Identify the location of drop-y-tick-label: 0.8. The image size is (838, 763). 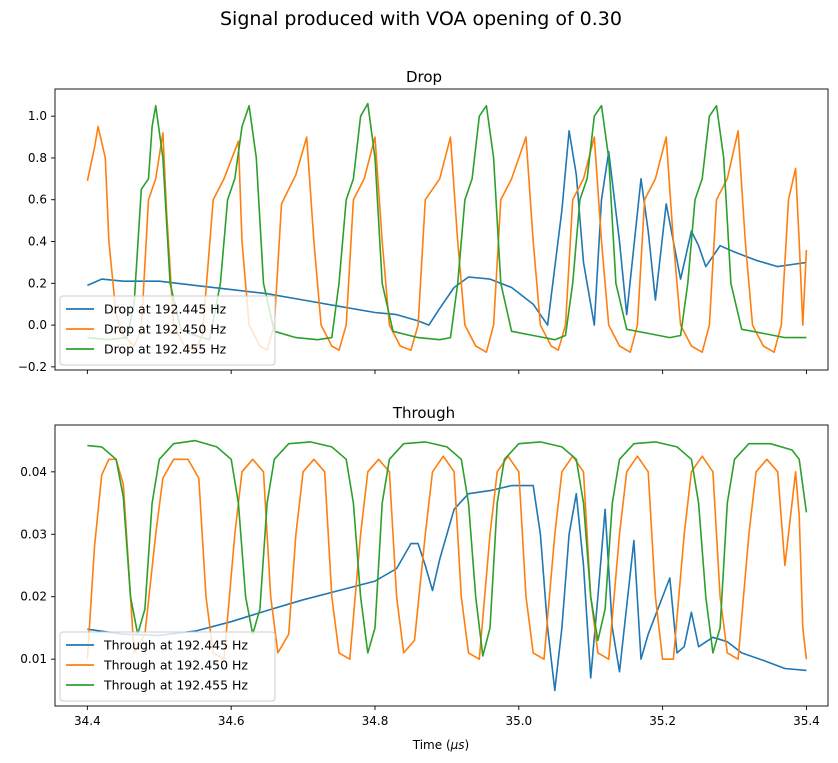
(37, 158).